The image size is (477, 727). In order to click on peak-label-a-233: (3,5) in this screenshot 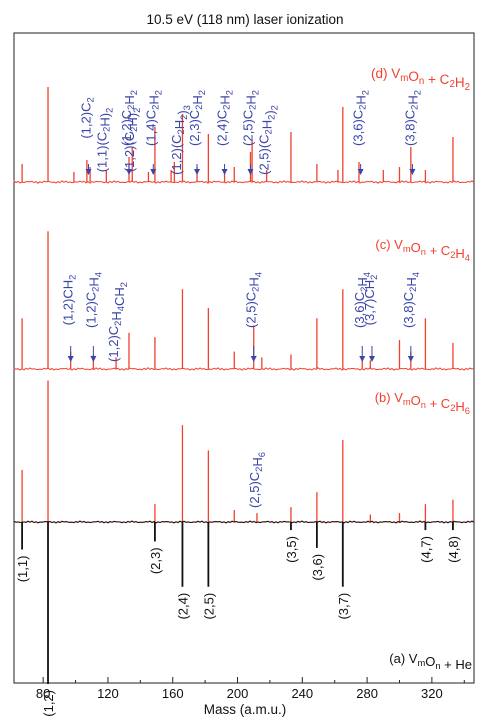, I will do `click(291, 549)`.